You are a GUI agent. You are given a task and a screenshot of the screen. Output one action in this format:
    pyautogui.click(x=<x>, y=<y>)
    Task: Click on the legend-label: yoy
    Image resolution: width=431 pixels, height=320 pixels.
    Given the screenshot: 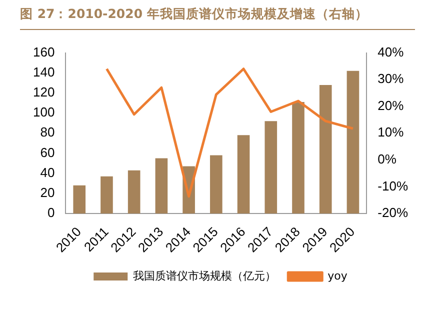 What is the action you would take?
    pyautogui.click(x=338, y=275)
    